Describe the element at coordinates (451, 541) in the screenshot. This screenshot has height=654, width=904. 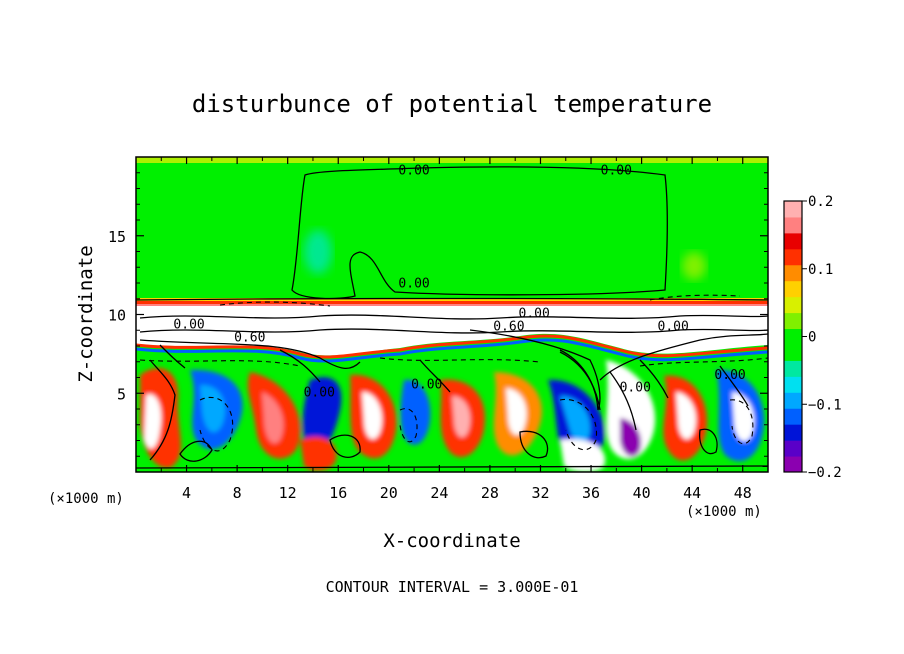
I see `x-axis-label: X-coordinate` at that location.